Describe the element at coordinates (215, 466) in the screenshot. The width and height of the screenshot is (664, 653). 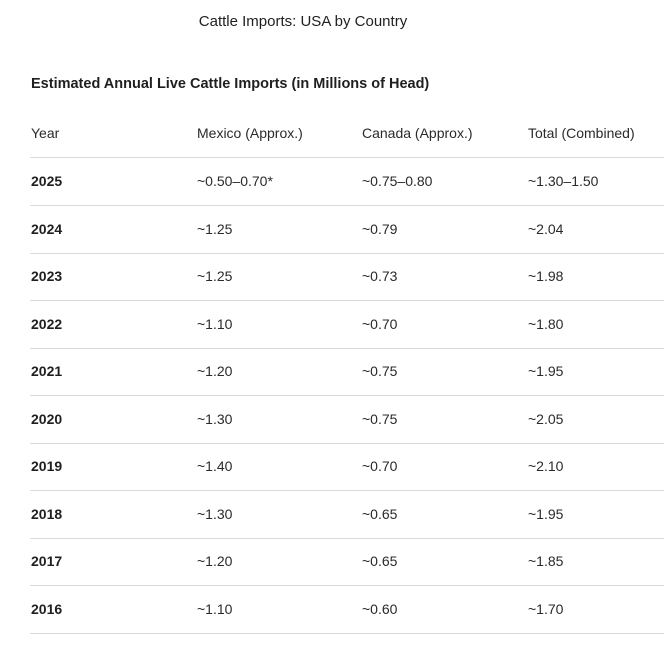
I see `value-cell: ~1.40` at that location.